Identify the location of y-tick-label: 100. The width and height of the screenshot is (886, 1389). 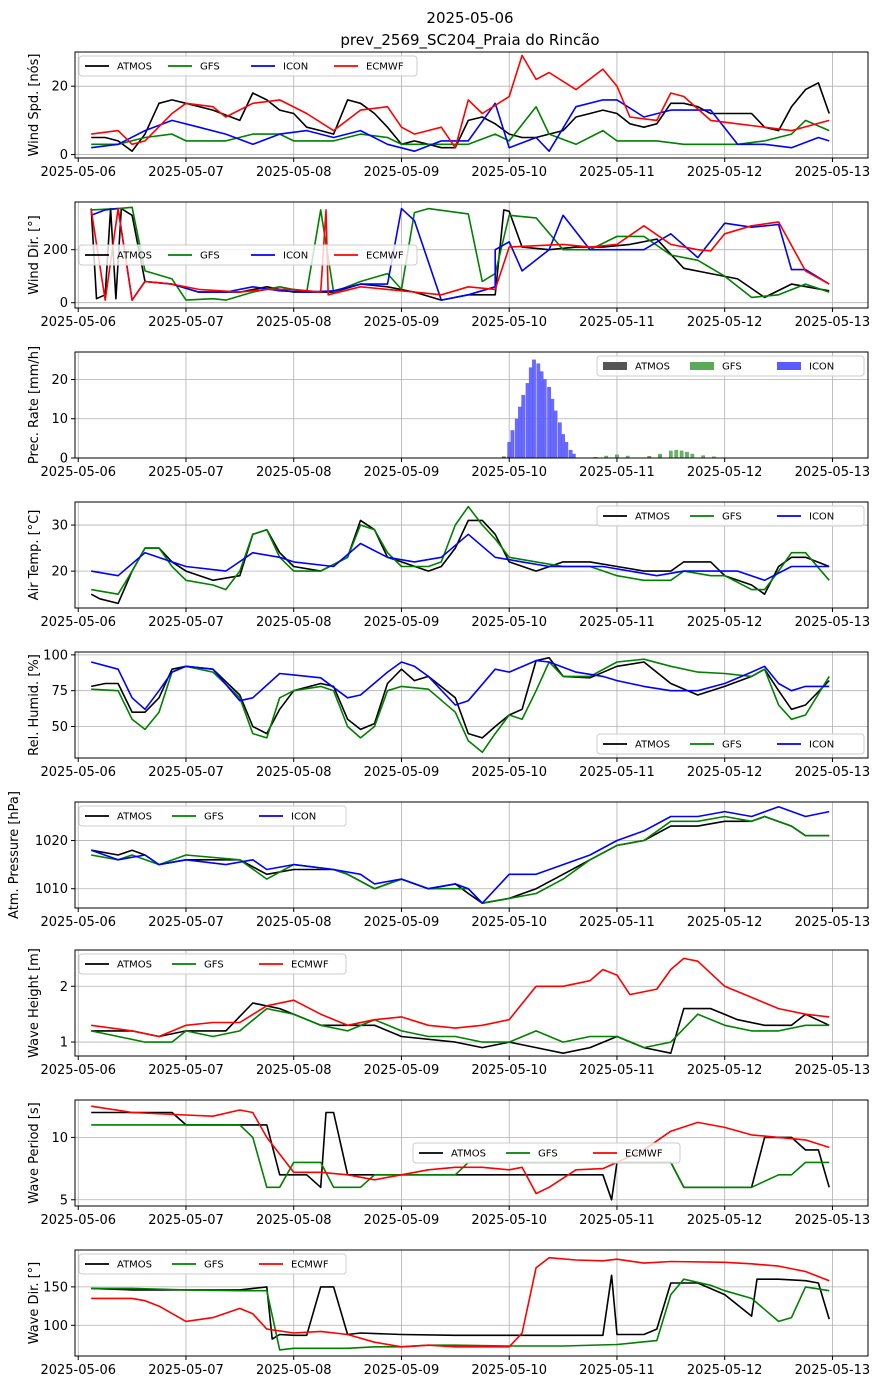
(55, 655).